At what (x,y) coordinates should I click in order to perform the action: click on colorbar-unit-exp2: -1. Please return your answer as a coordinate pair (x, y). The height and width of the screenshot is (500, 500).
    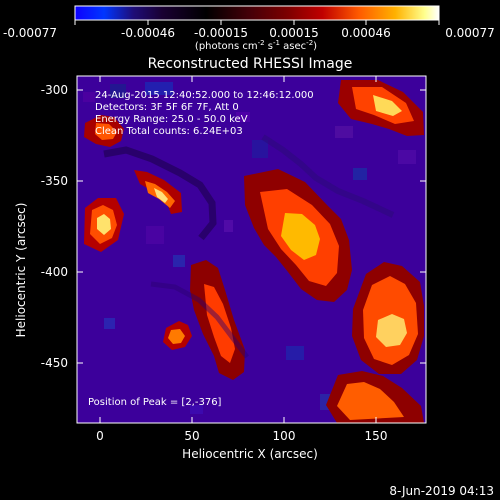
    Looking at the image, I should click on (276, 43).